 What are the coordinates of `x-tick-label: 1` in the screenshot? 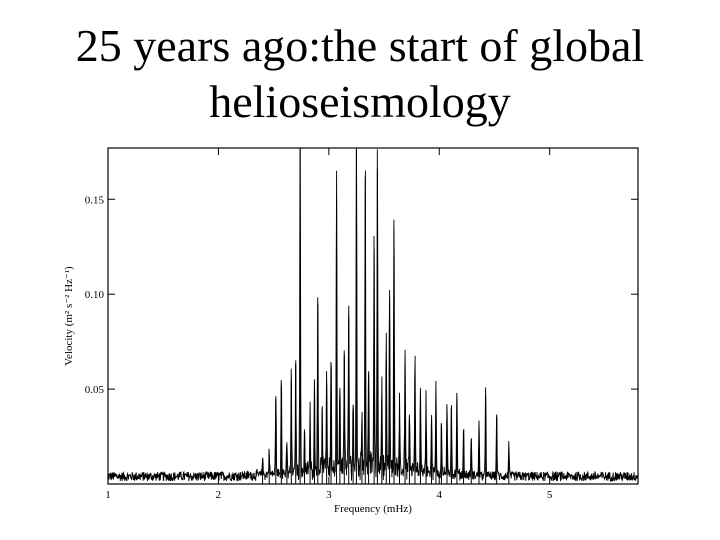 It's located at (108, 495).